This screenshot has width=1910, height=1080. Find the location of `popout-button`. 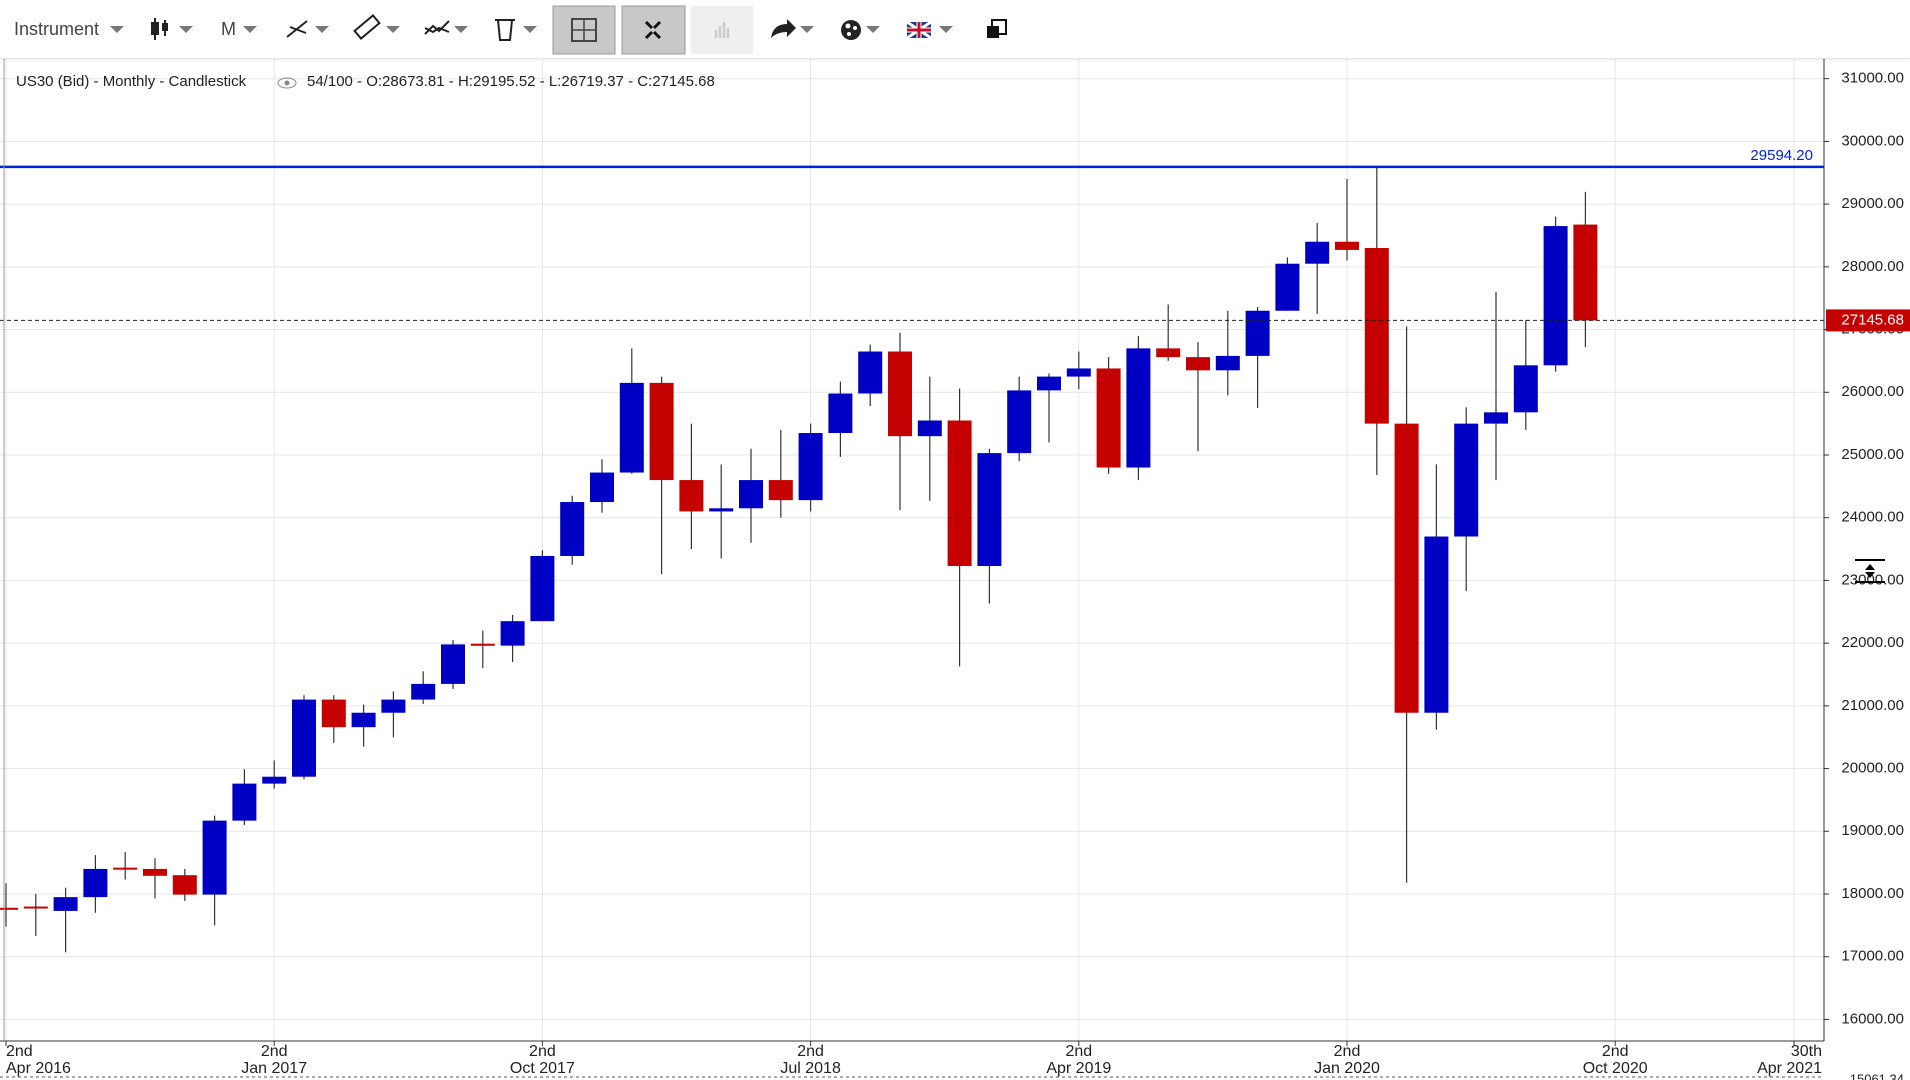

popout-button is located at coordinates (997, 28).